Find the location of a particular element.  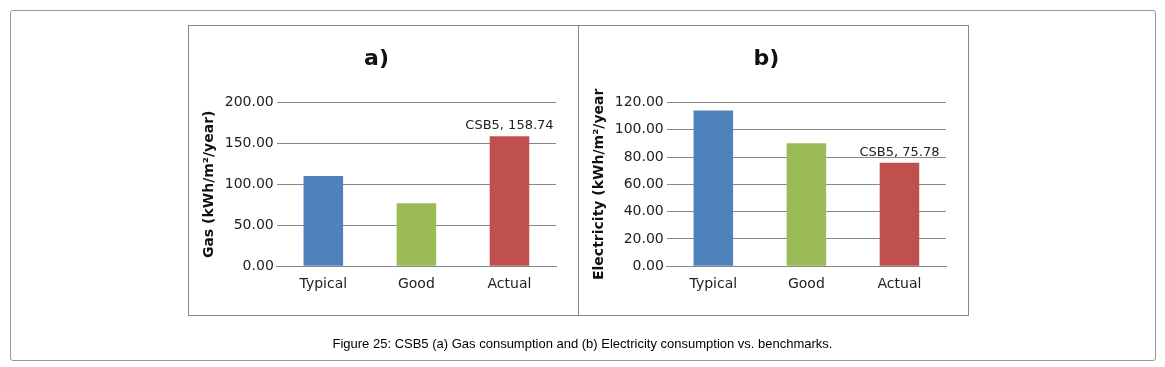

y-tick-label: 120.00 is located at coordinates (639, 101).